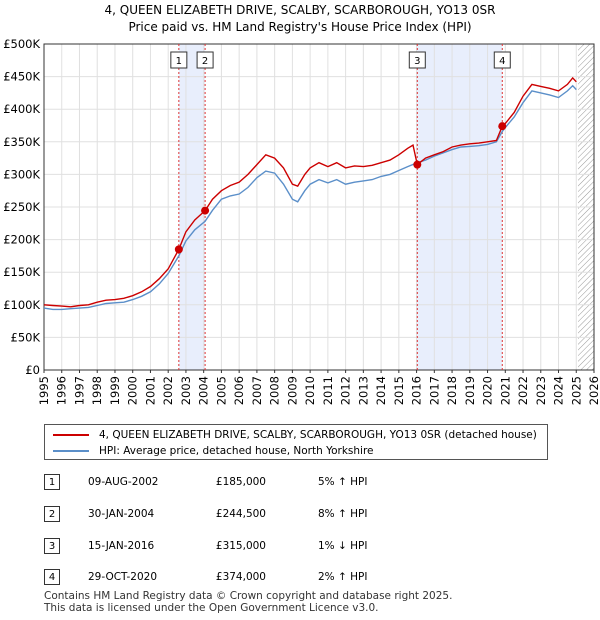 The image size is (600, 620). Describe the element at coordinates (275, 390) in the screenshot. I see `x-tick-label: 2008` at that location.